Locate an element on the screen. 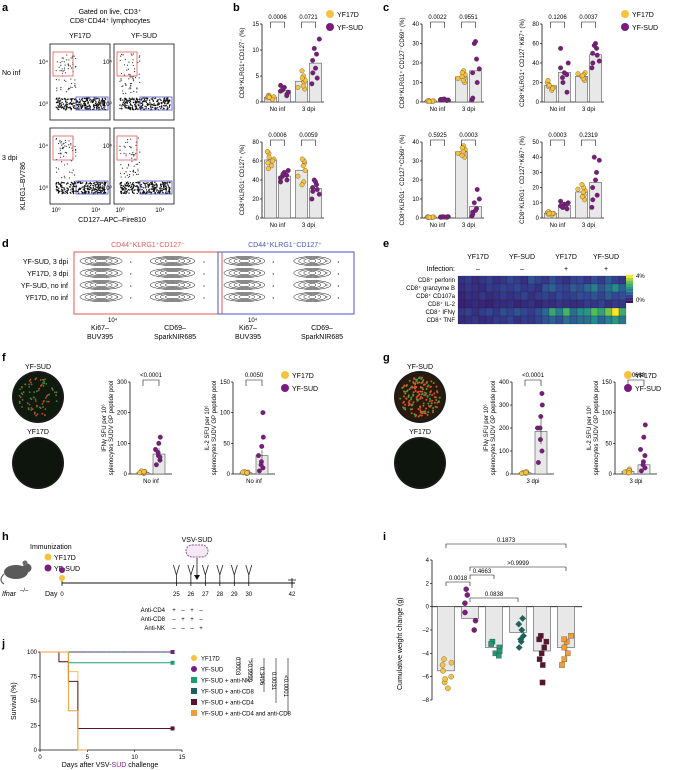 This screenshot has height=770, width=685. p-value: <0.0001 is located at coordinates (151, 376).